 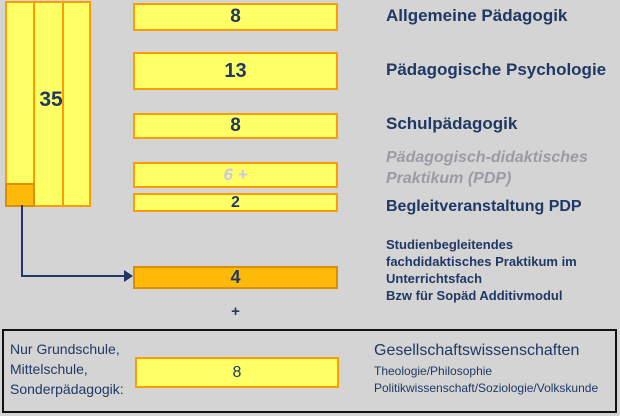 What do you see at coordinates (235, 311) in the screenshot?
I see `plus-sign: +` at bounding box center [235, 311].